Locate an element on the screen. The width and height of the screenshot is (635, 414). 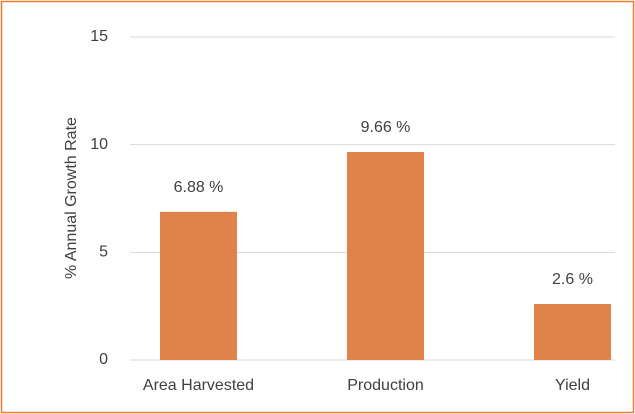
y-axis-label: % Annual Growth Rate is located at coordinates (71, 198).